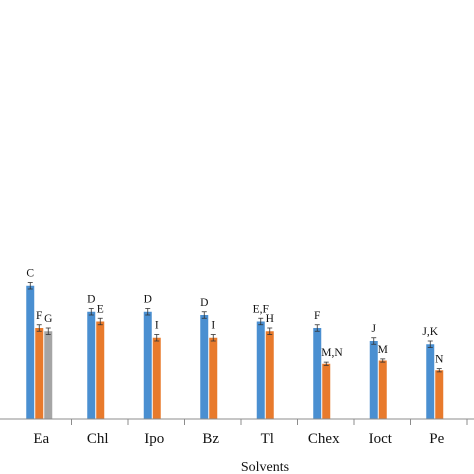 The image size is (474, 474). Describe the element at coordinates (237, 432) in the screenshot. I see `x-axis: Ea Chl Ipo Bz Tl Chex Ioct Pe` at that location.